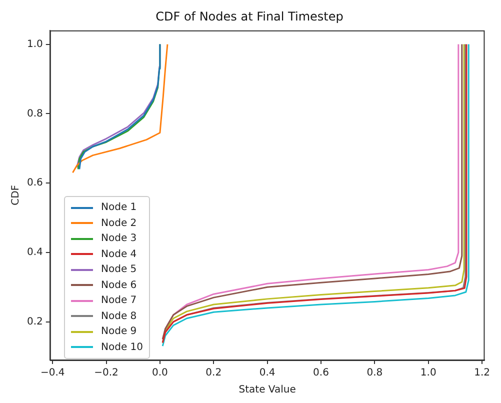 This screenshot has height=403, width=501. I want to click on y-tick-label: 0.8, so click(34, 114).